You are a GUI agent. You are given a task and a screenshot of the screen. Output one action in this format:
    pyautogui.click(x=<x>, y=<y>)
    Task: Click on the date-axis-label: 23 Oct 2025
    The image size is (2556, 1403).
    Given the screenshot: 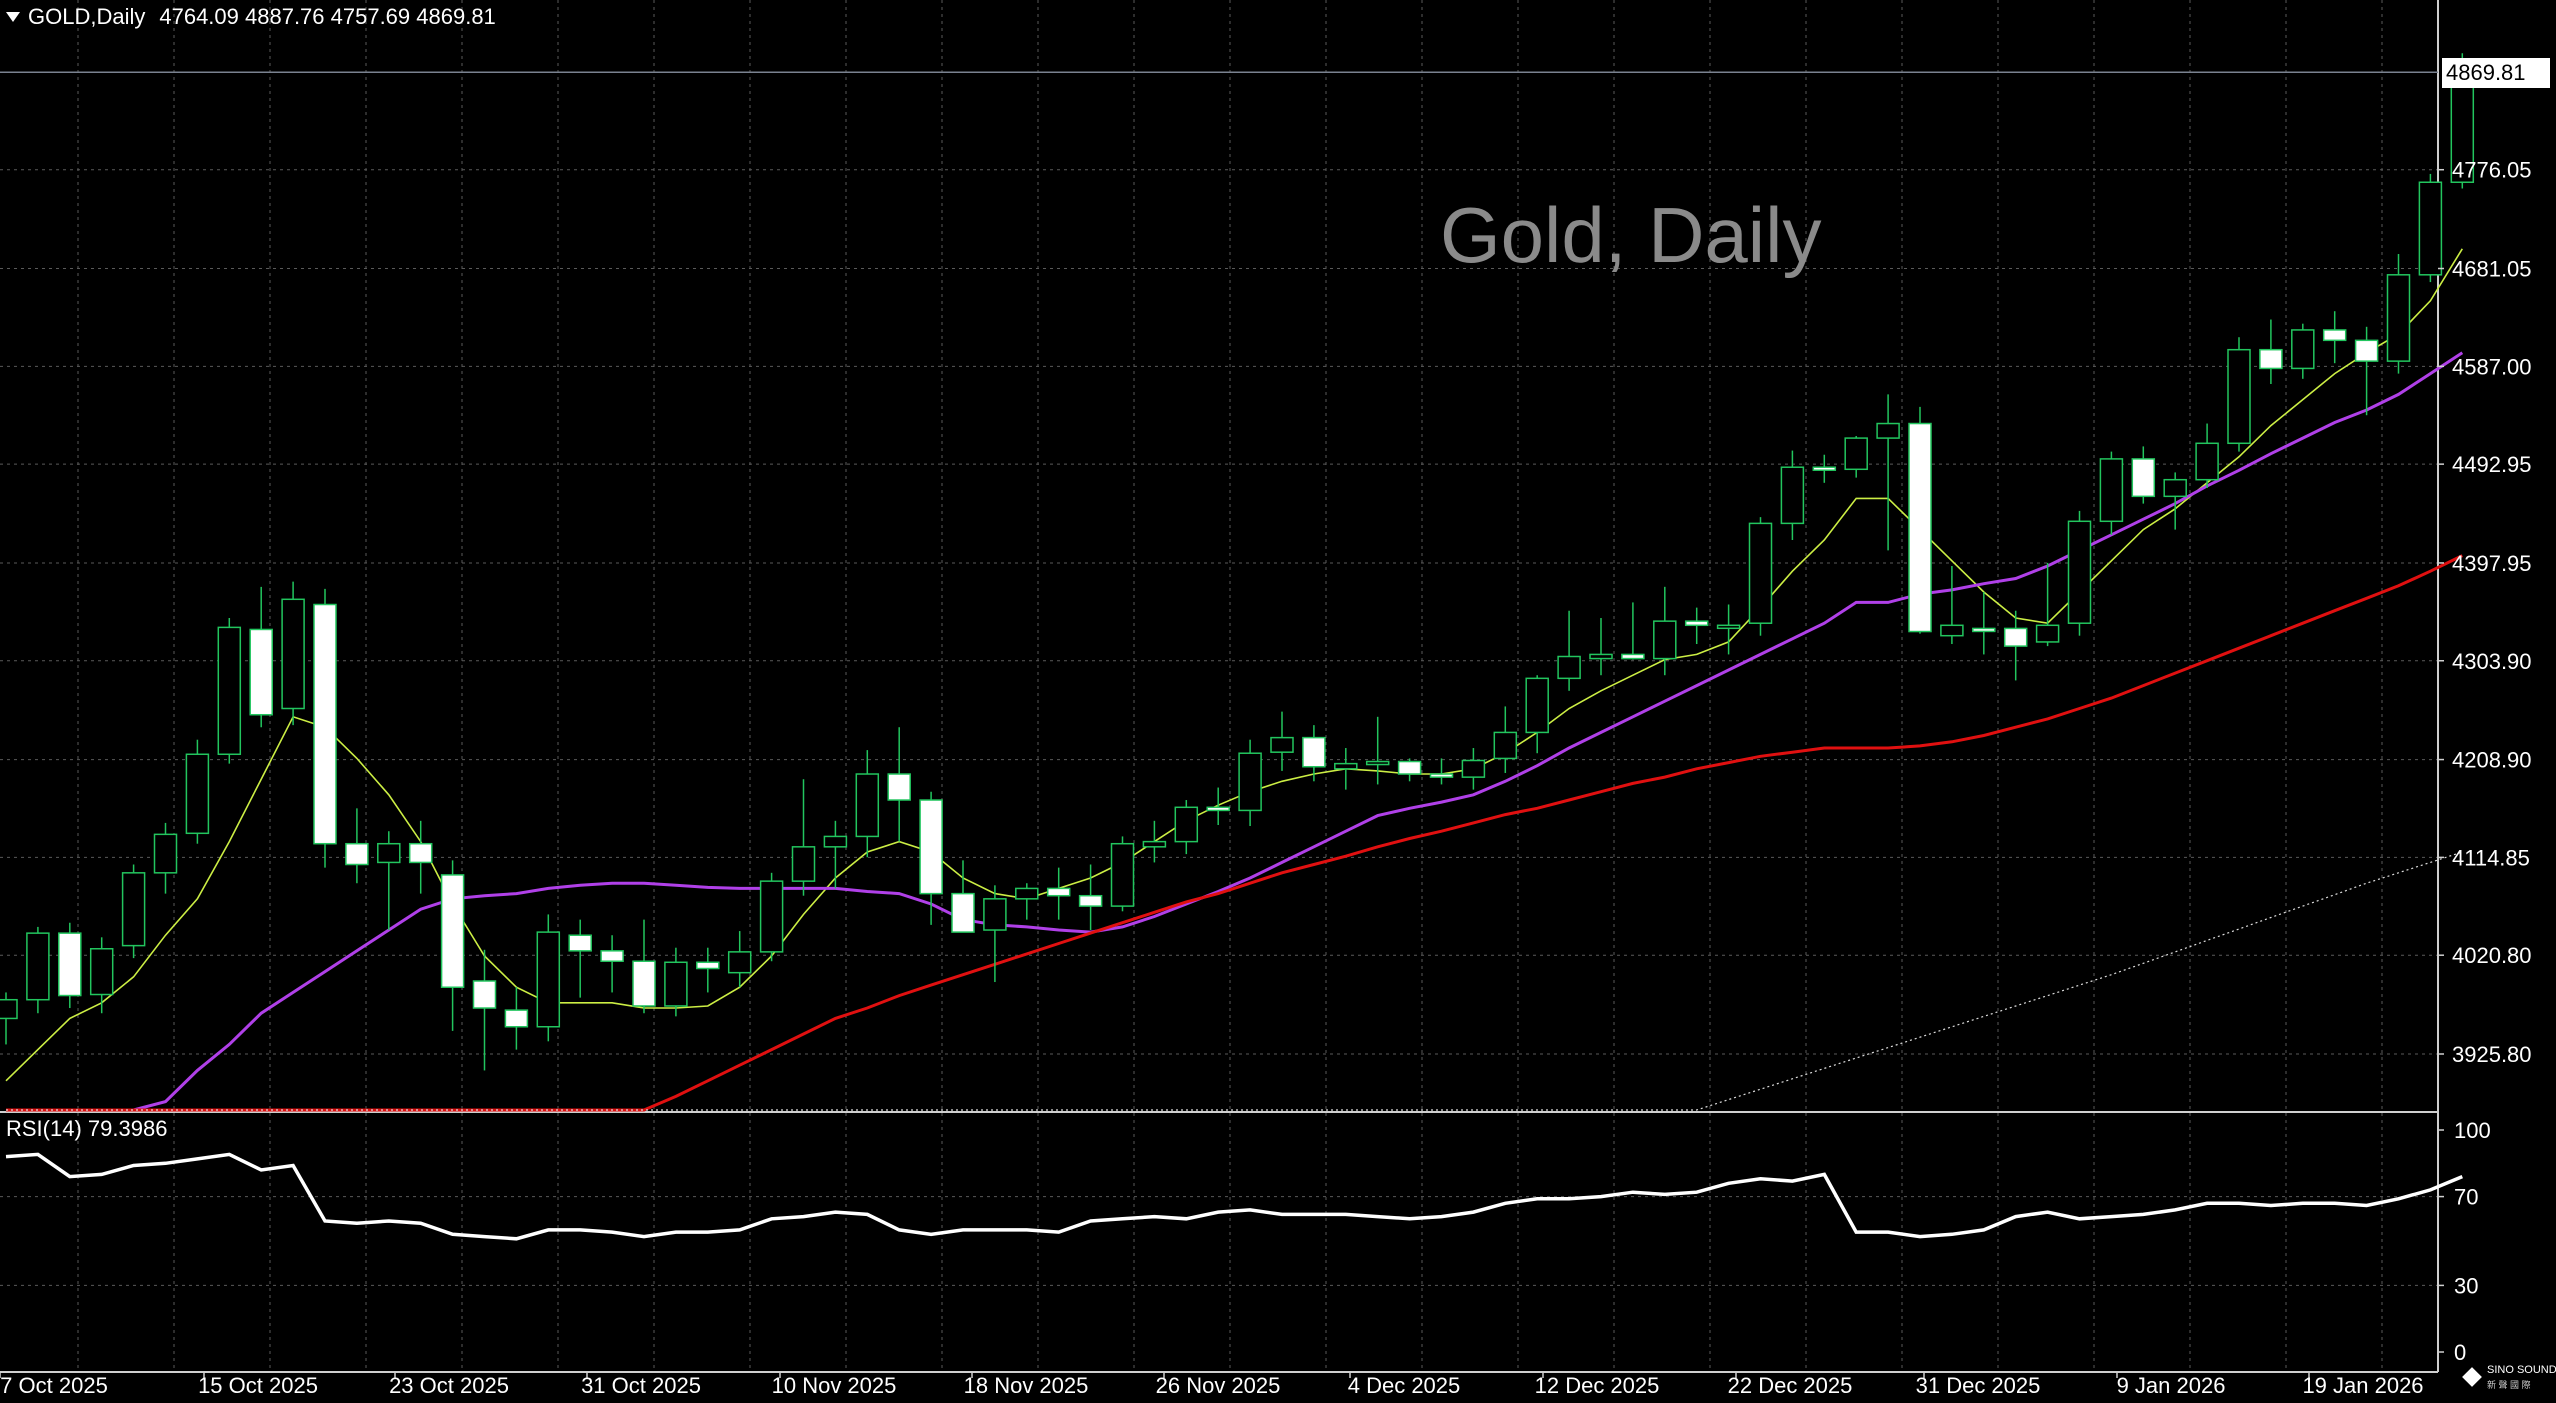 What is the action you would take?
    pyautogui.click(x=449, y=1385)
    